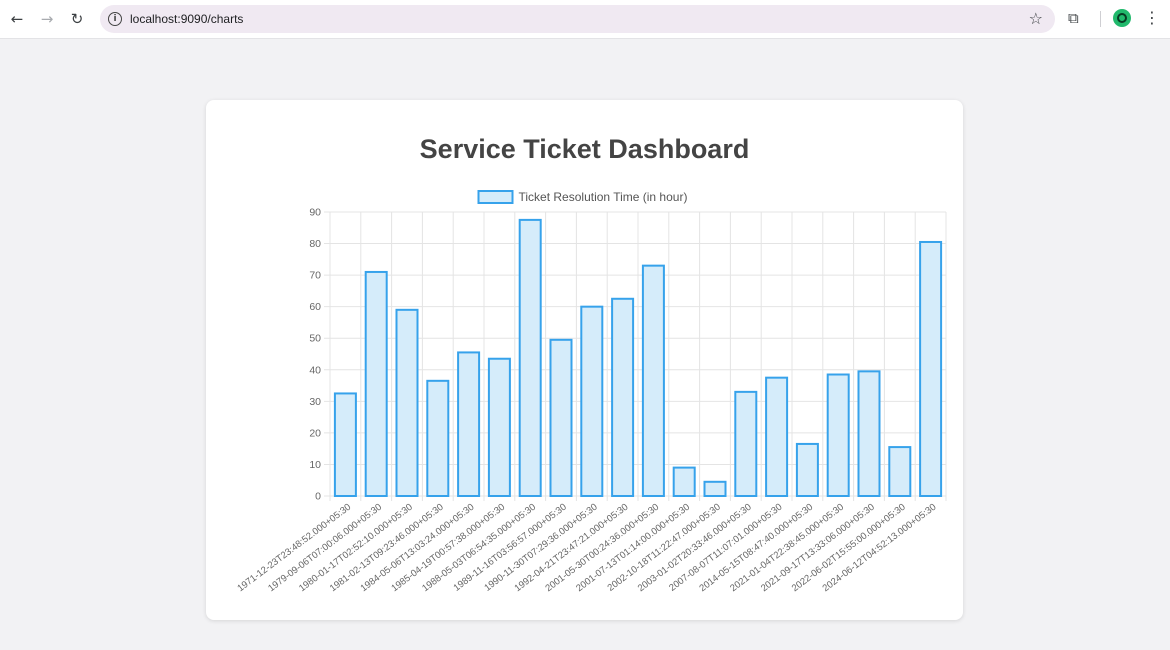 Image resolution: width=1170 pixels, height=650 pixels. Describe the element at coordinates (315, 433) in the screenshot. I see `y-tick-label: 20` at that location.